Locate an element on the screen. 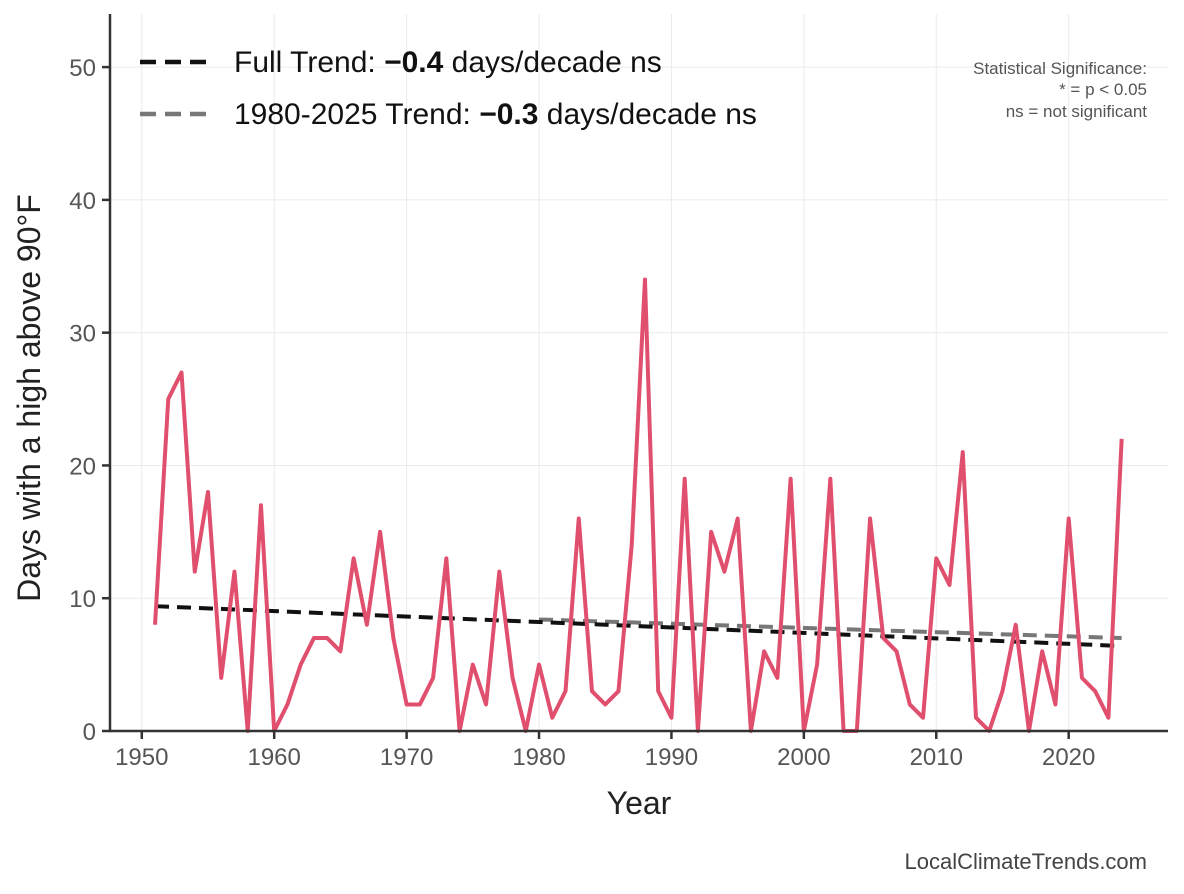 The height and width of the screenshot is (894, 1184). x-tick-label: 1970 is located at coordinates (406, 757).